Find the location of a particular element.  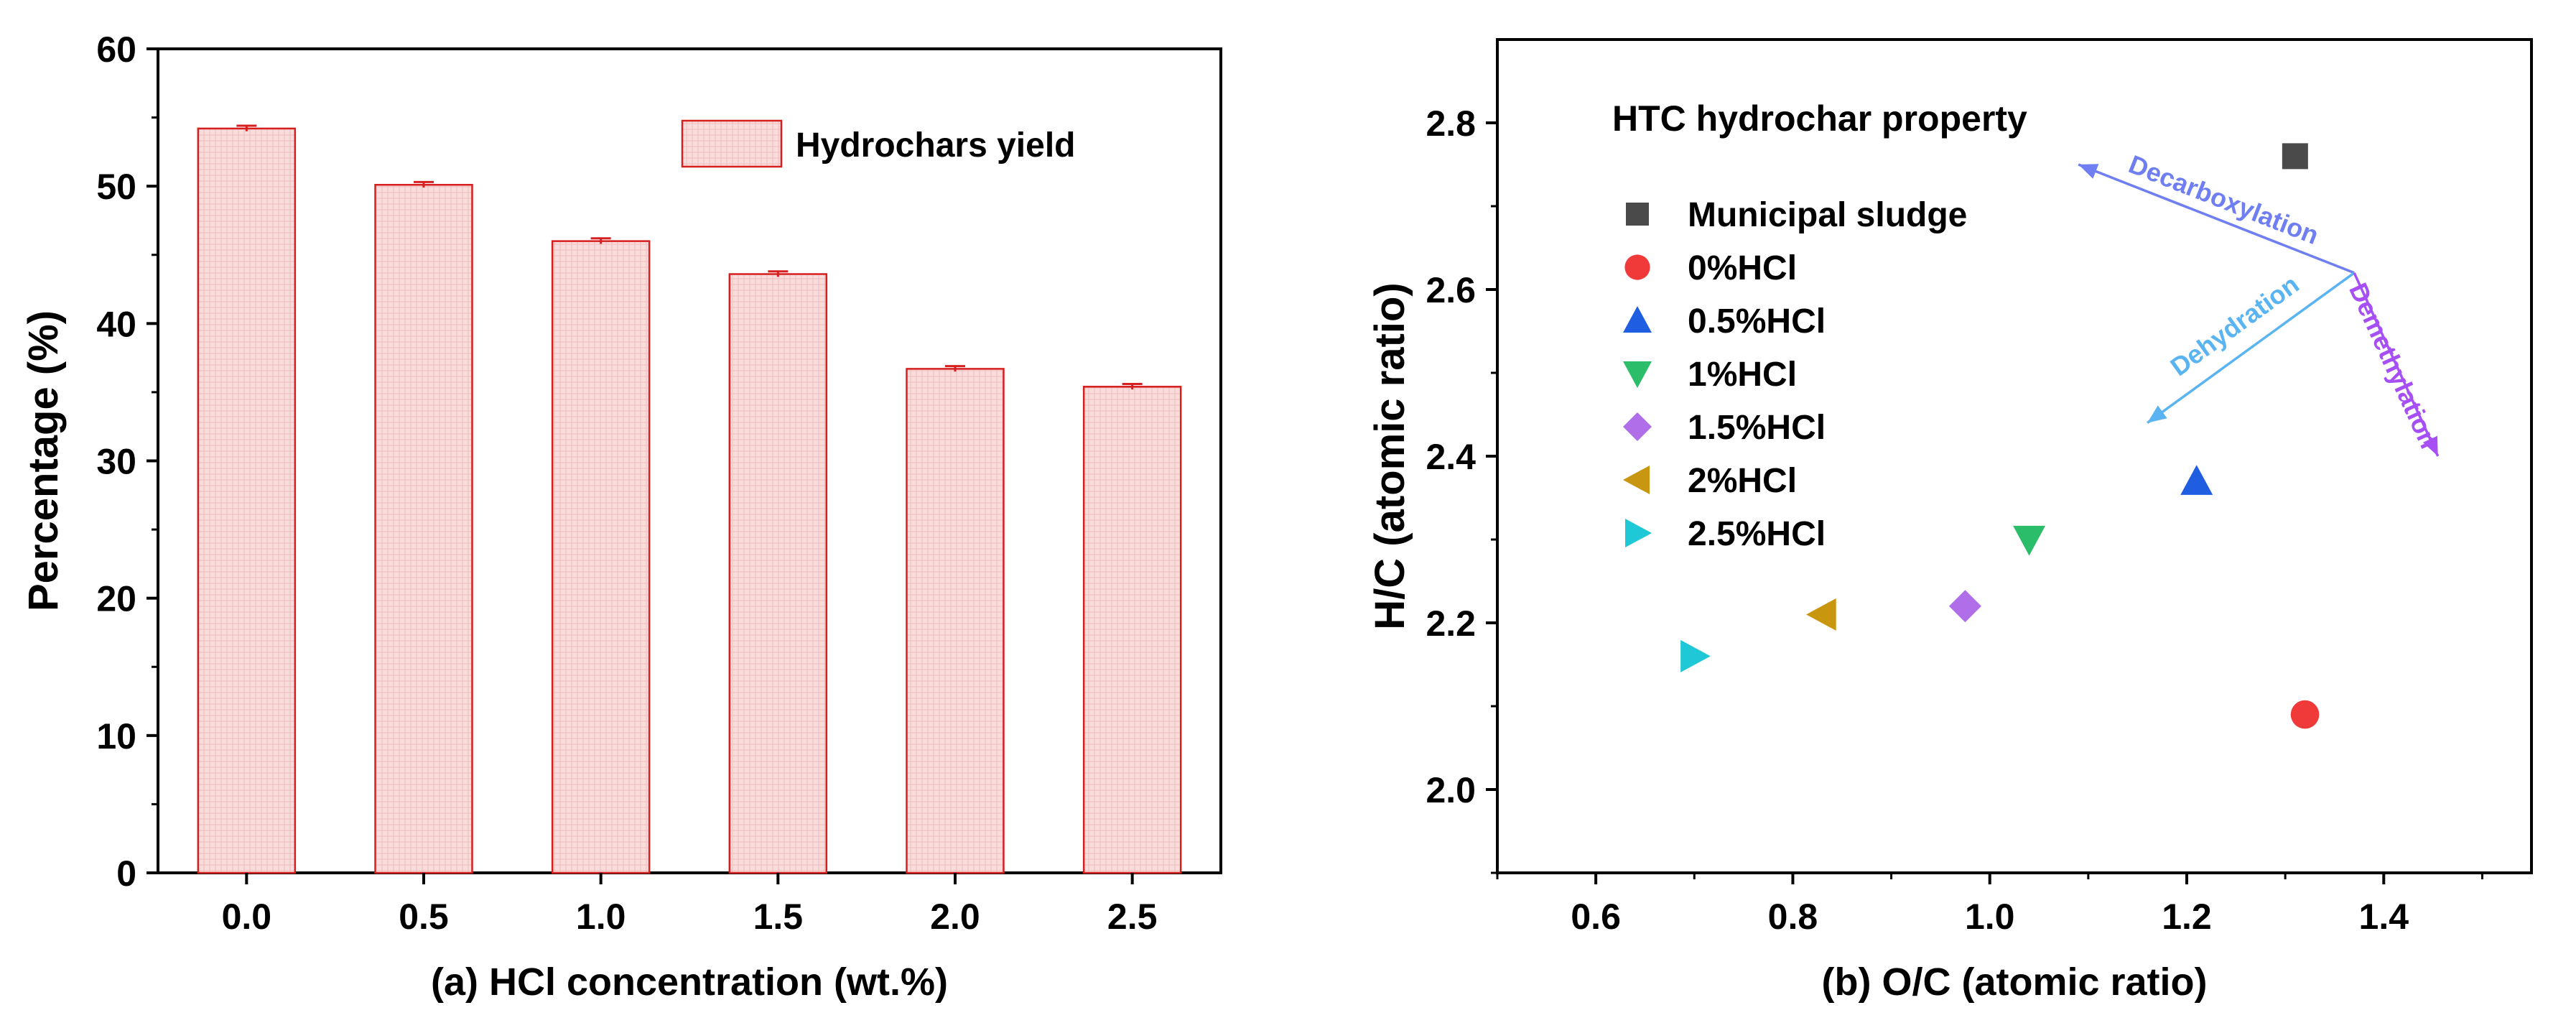

y-tick-label: 30 is located at coordinates (116, 462).